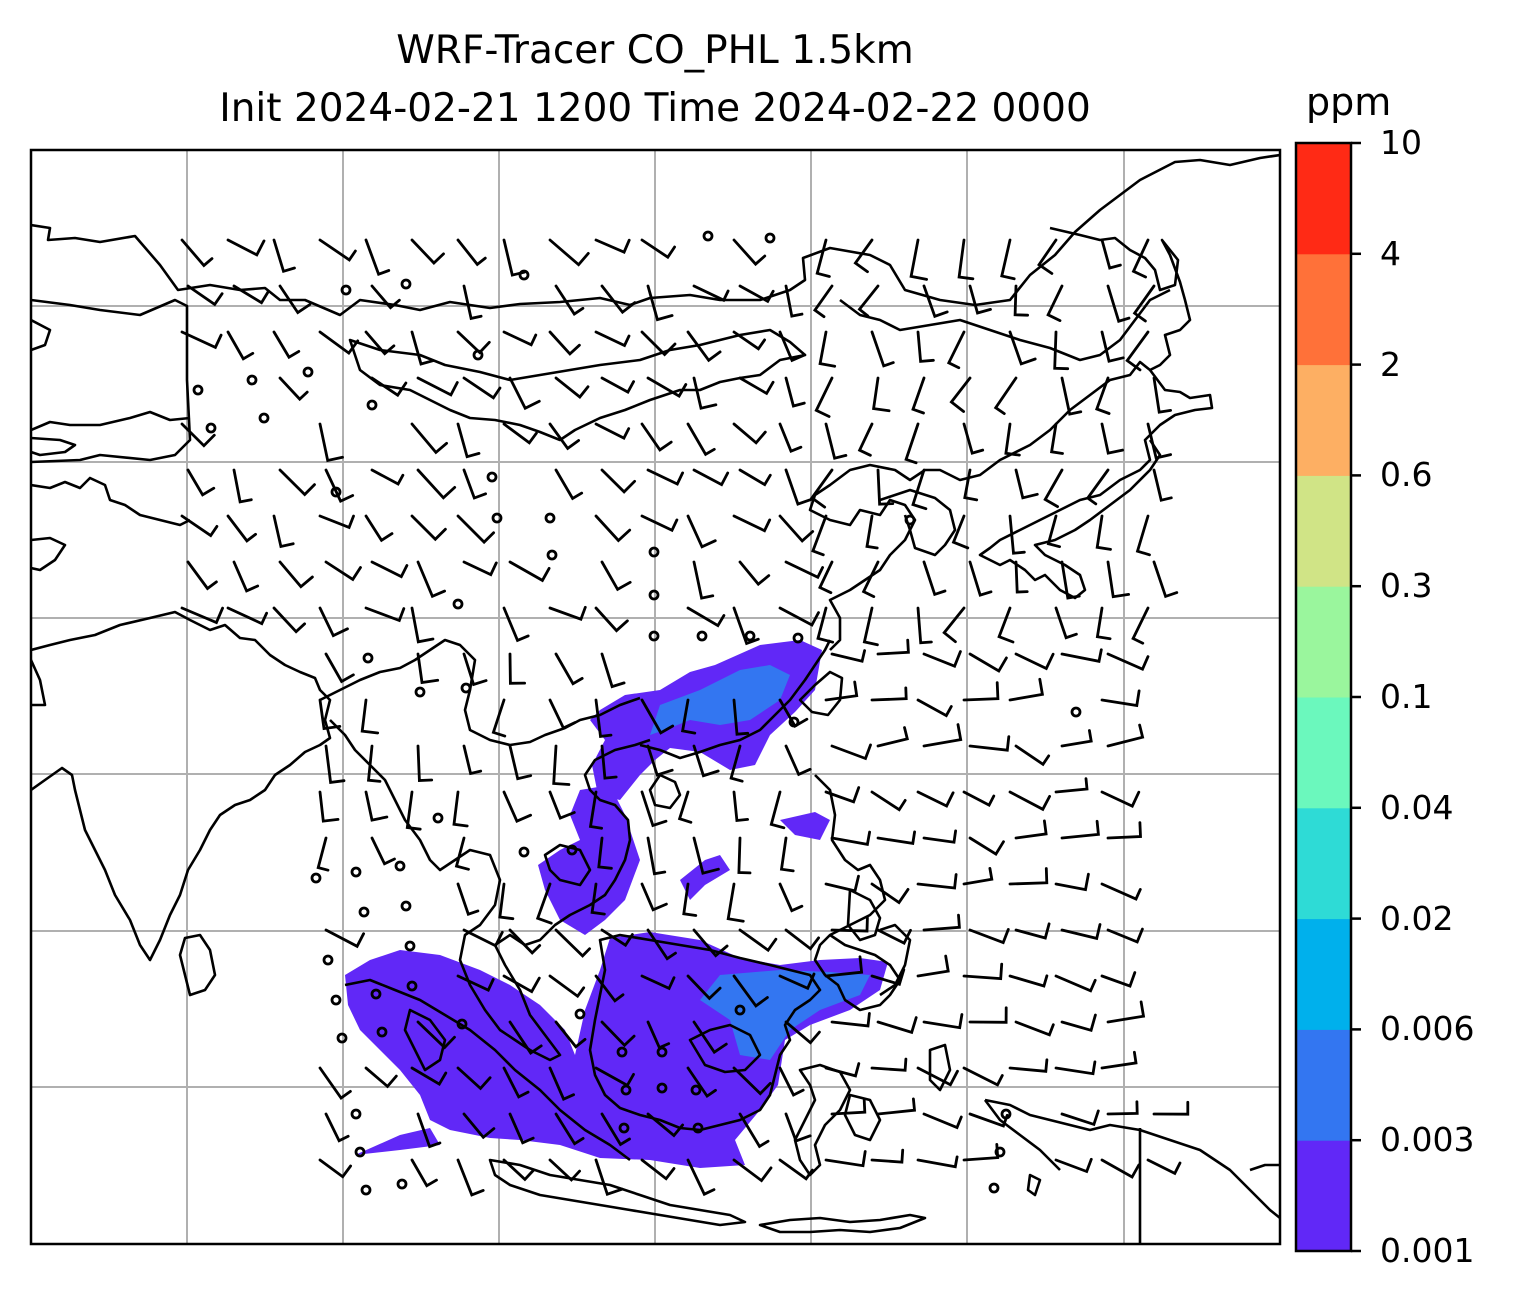 This screenshot has height=1306, width=1528. Describe the element at coordinates (705, 877) in the screenshot. I see `plume-south-china-sea` at that location.